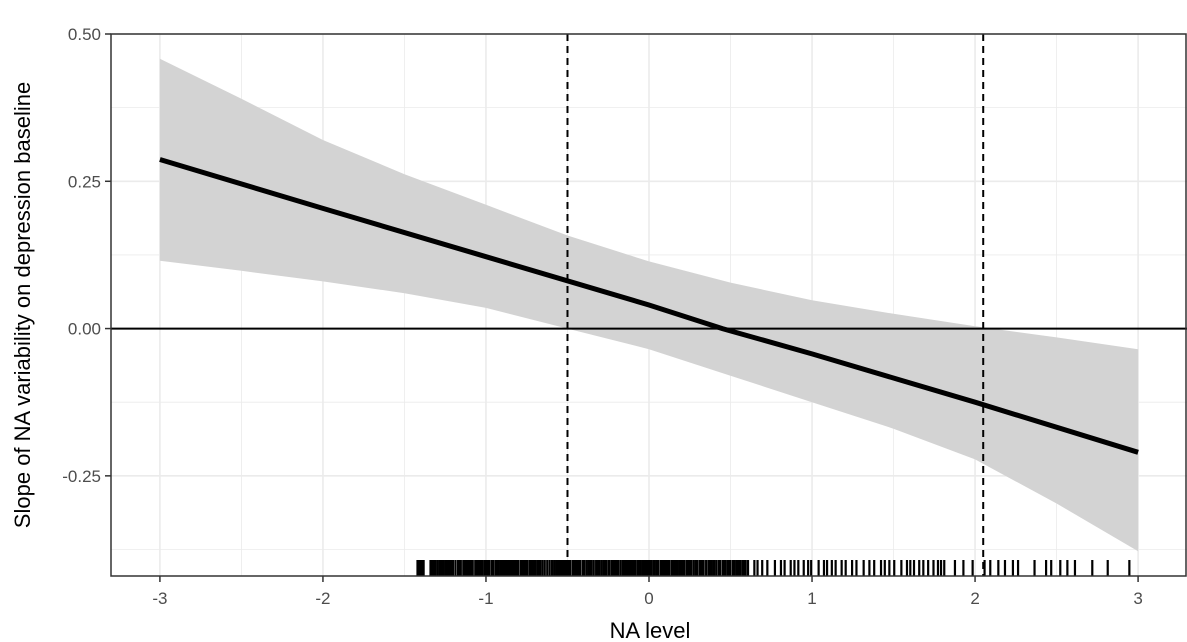 Image resolution: width=1187 pixels, height=642 pixels. I want to click on x-tick-label: 1, so click(811, 598).